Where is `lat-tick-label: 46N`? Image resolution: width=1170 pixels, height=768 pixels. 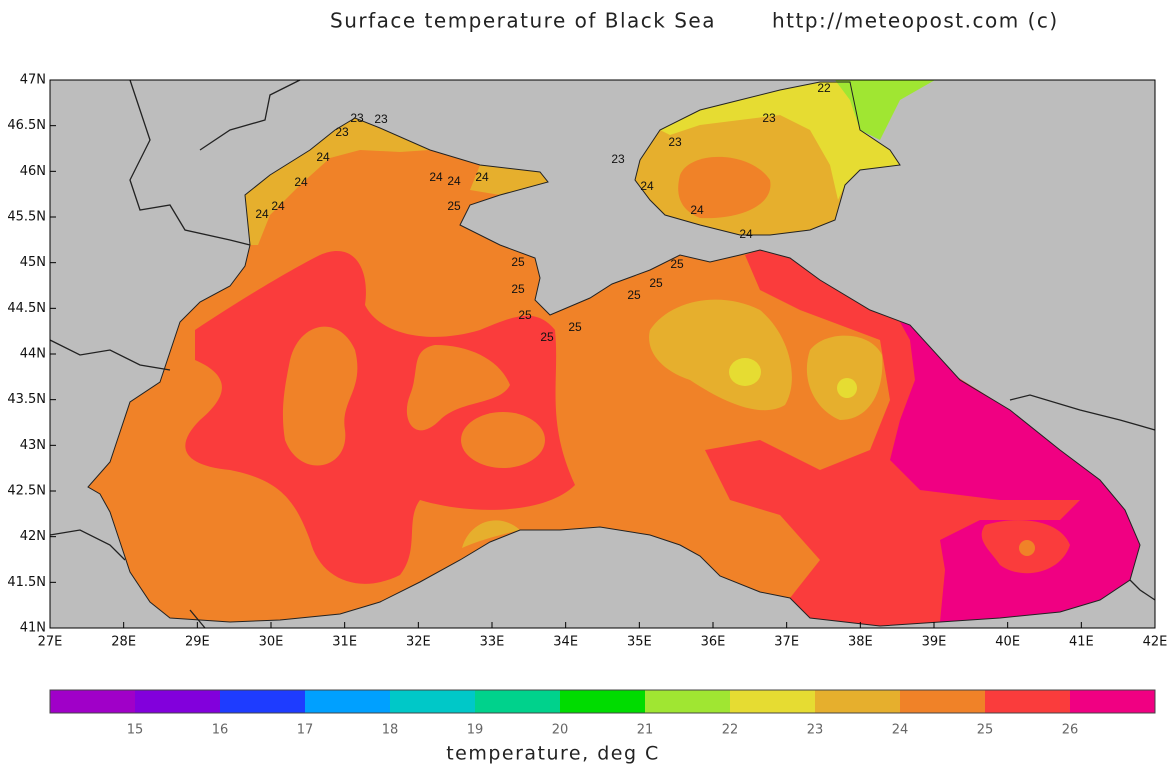
lat-tick-label: 46N is located at coordinates (33, 171).